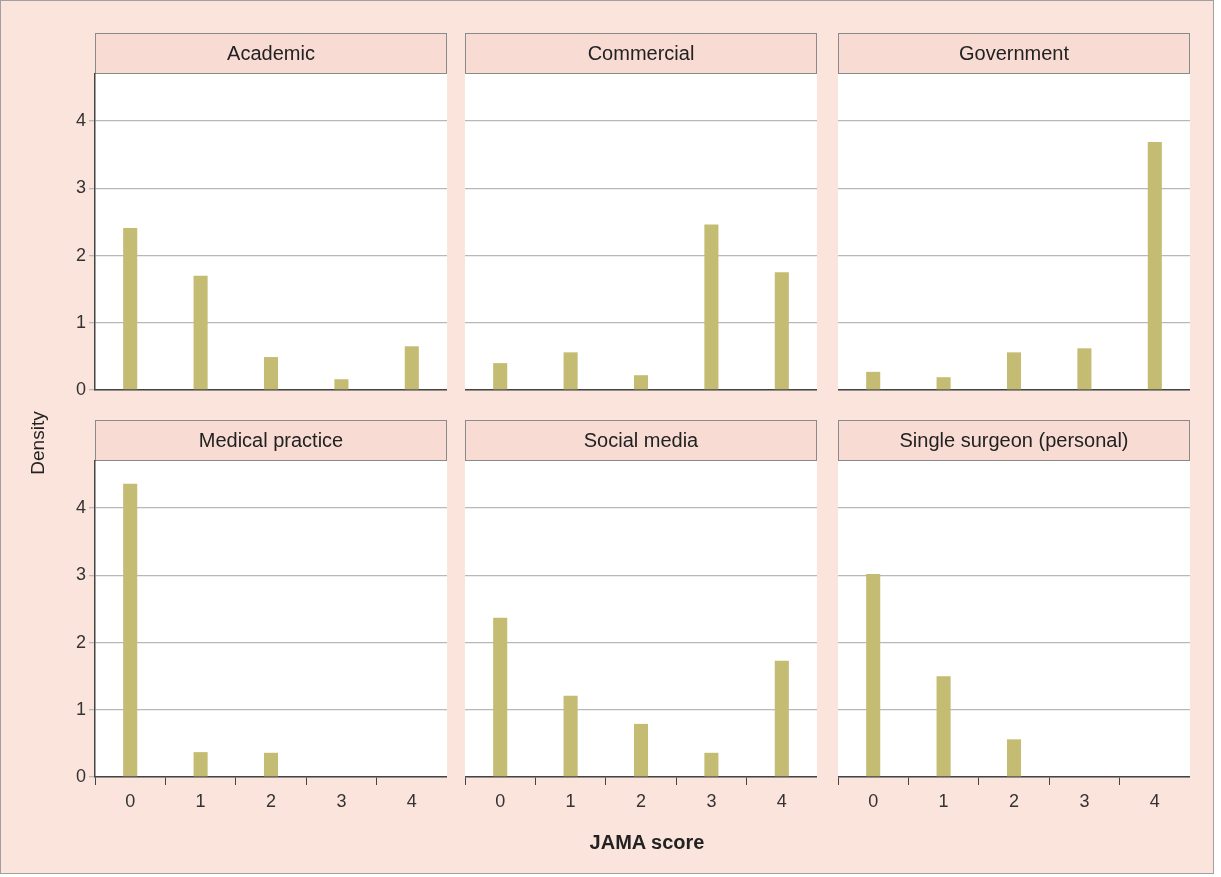 Image resolution: width=1221 pixels, height=877 pixels. I want to click on chart-title: Academic, so click(271, 53).